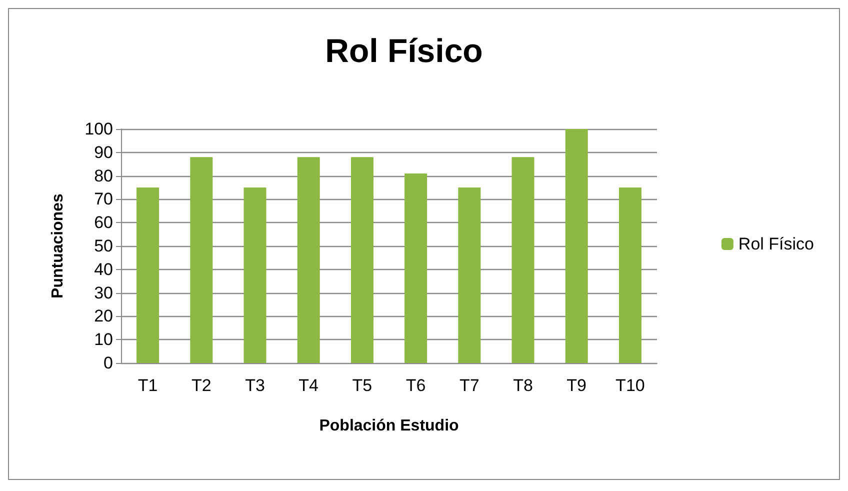 Image resolution: width=848 pixels, height=491 pixels. I want to click on x-tick-label: T10, so click(630, 385).